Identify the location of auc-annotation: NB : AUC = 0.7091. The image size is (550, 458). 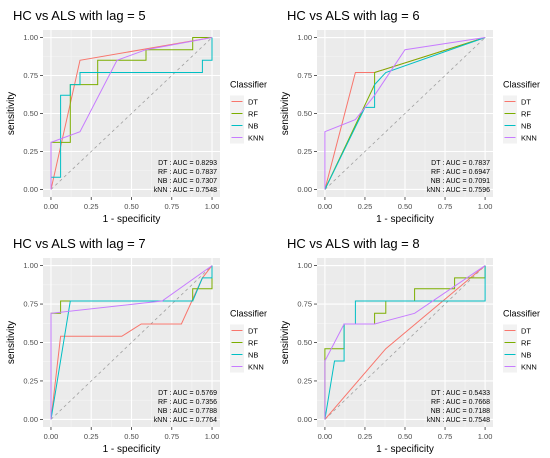
(460, 181).